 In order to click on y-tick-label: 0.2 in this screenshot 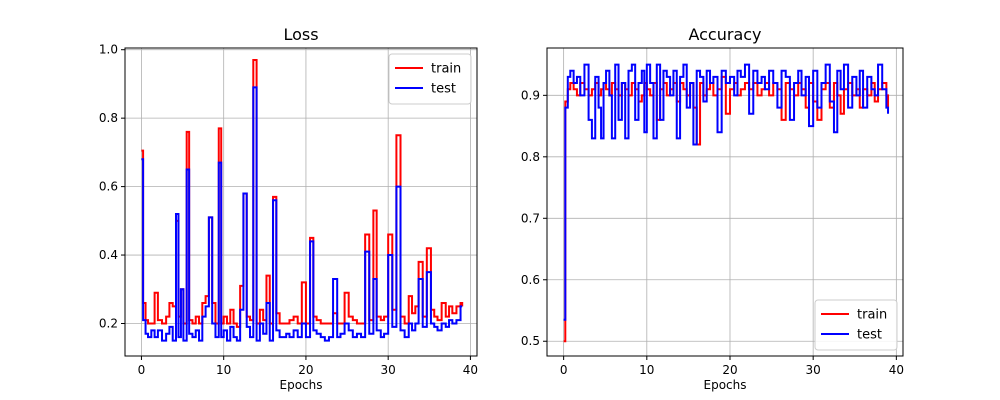, I will do `click(108, 323)`.